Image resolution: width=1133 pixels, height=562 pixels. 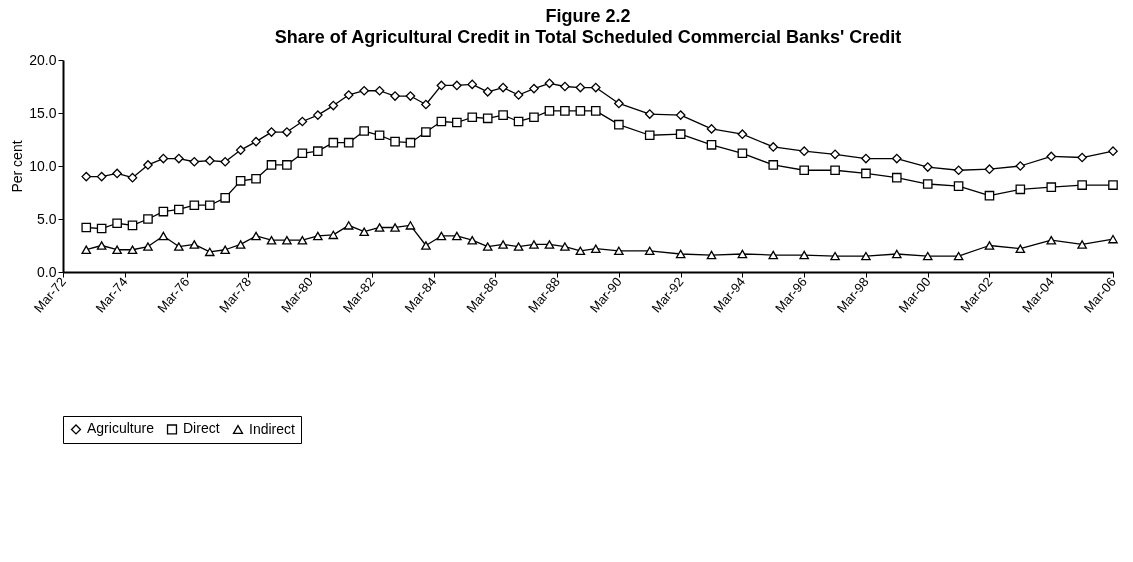 What do you see at coordinates (17, 166) in the screenshot?
I see `y-axis-title: Per cent` at bounding box center [17, 166].